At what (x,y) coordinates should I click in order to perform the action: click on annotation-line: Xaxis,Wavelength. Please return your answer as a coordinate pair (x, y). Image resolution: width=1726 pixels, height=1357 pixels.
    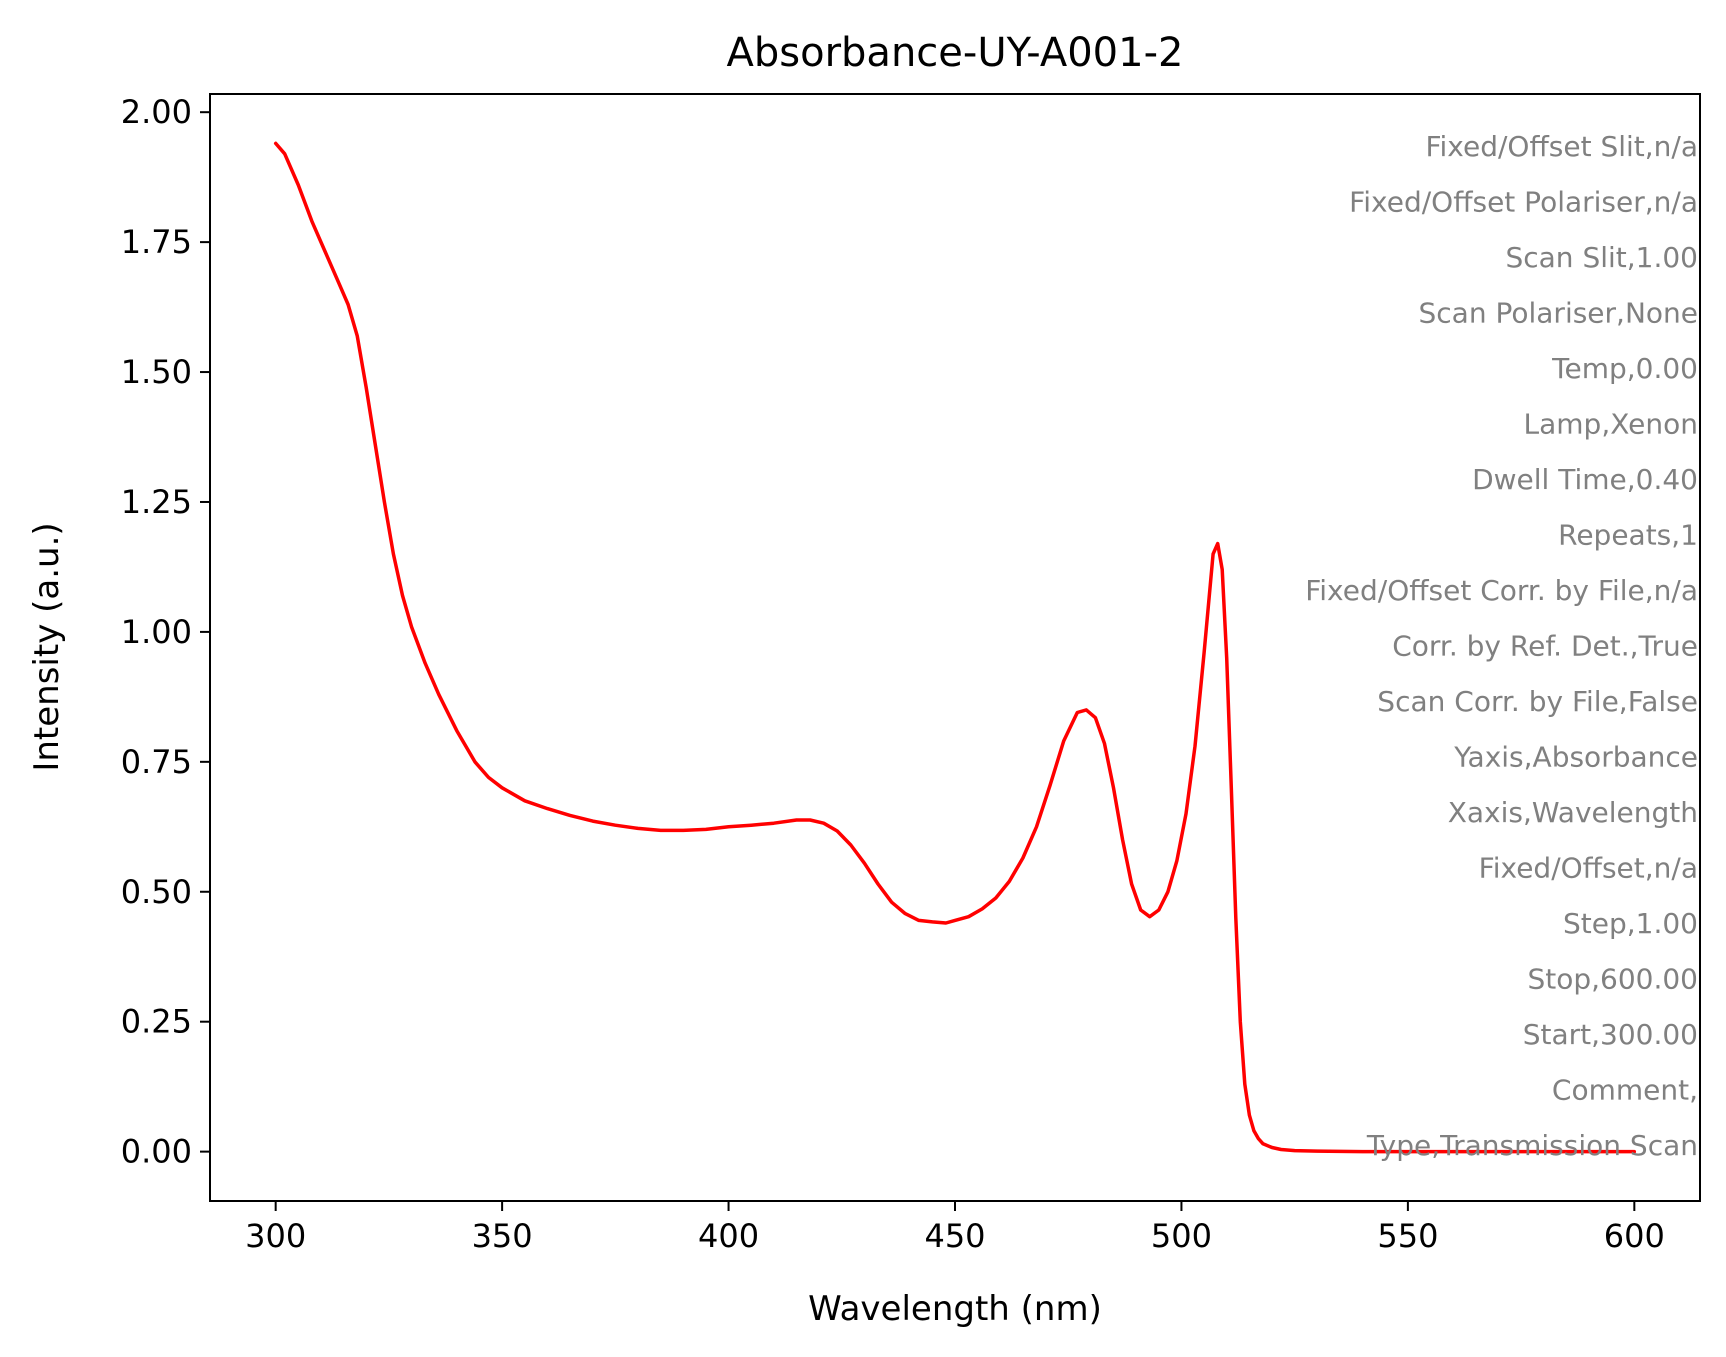
    Looking at the image, I should click on (1573, 812).